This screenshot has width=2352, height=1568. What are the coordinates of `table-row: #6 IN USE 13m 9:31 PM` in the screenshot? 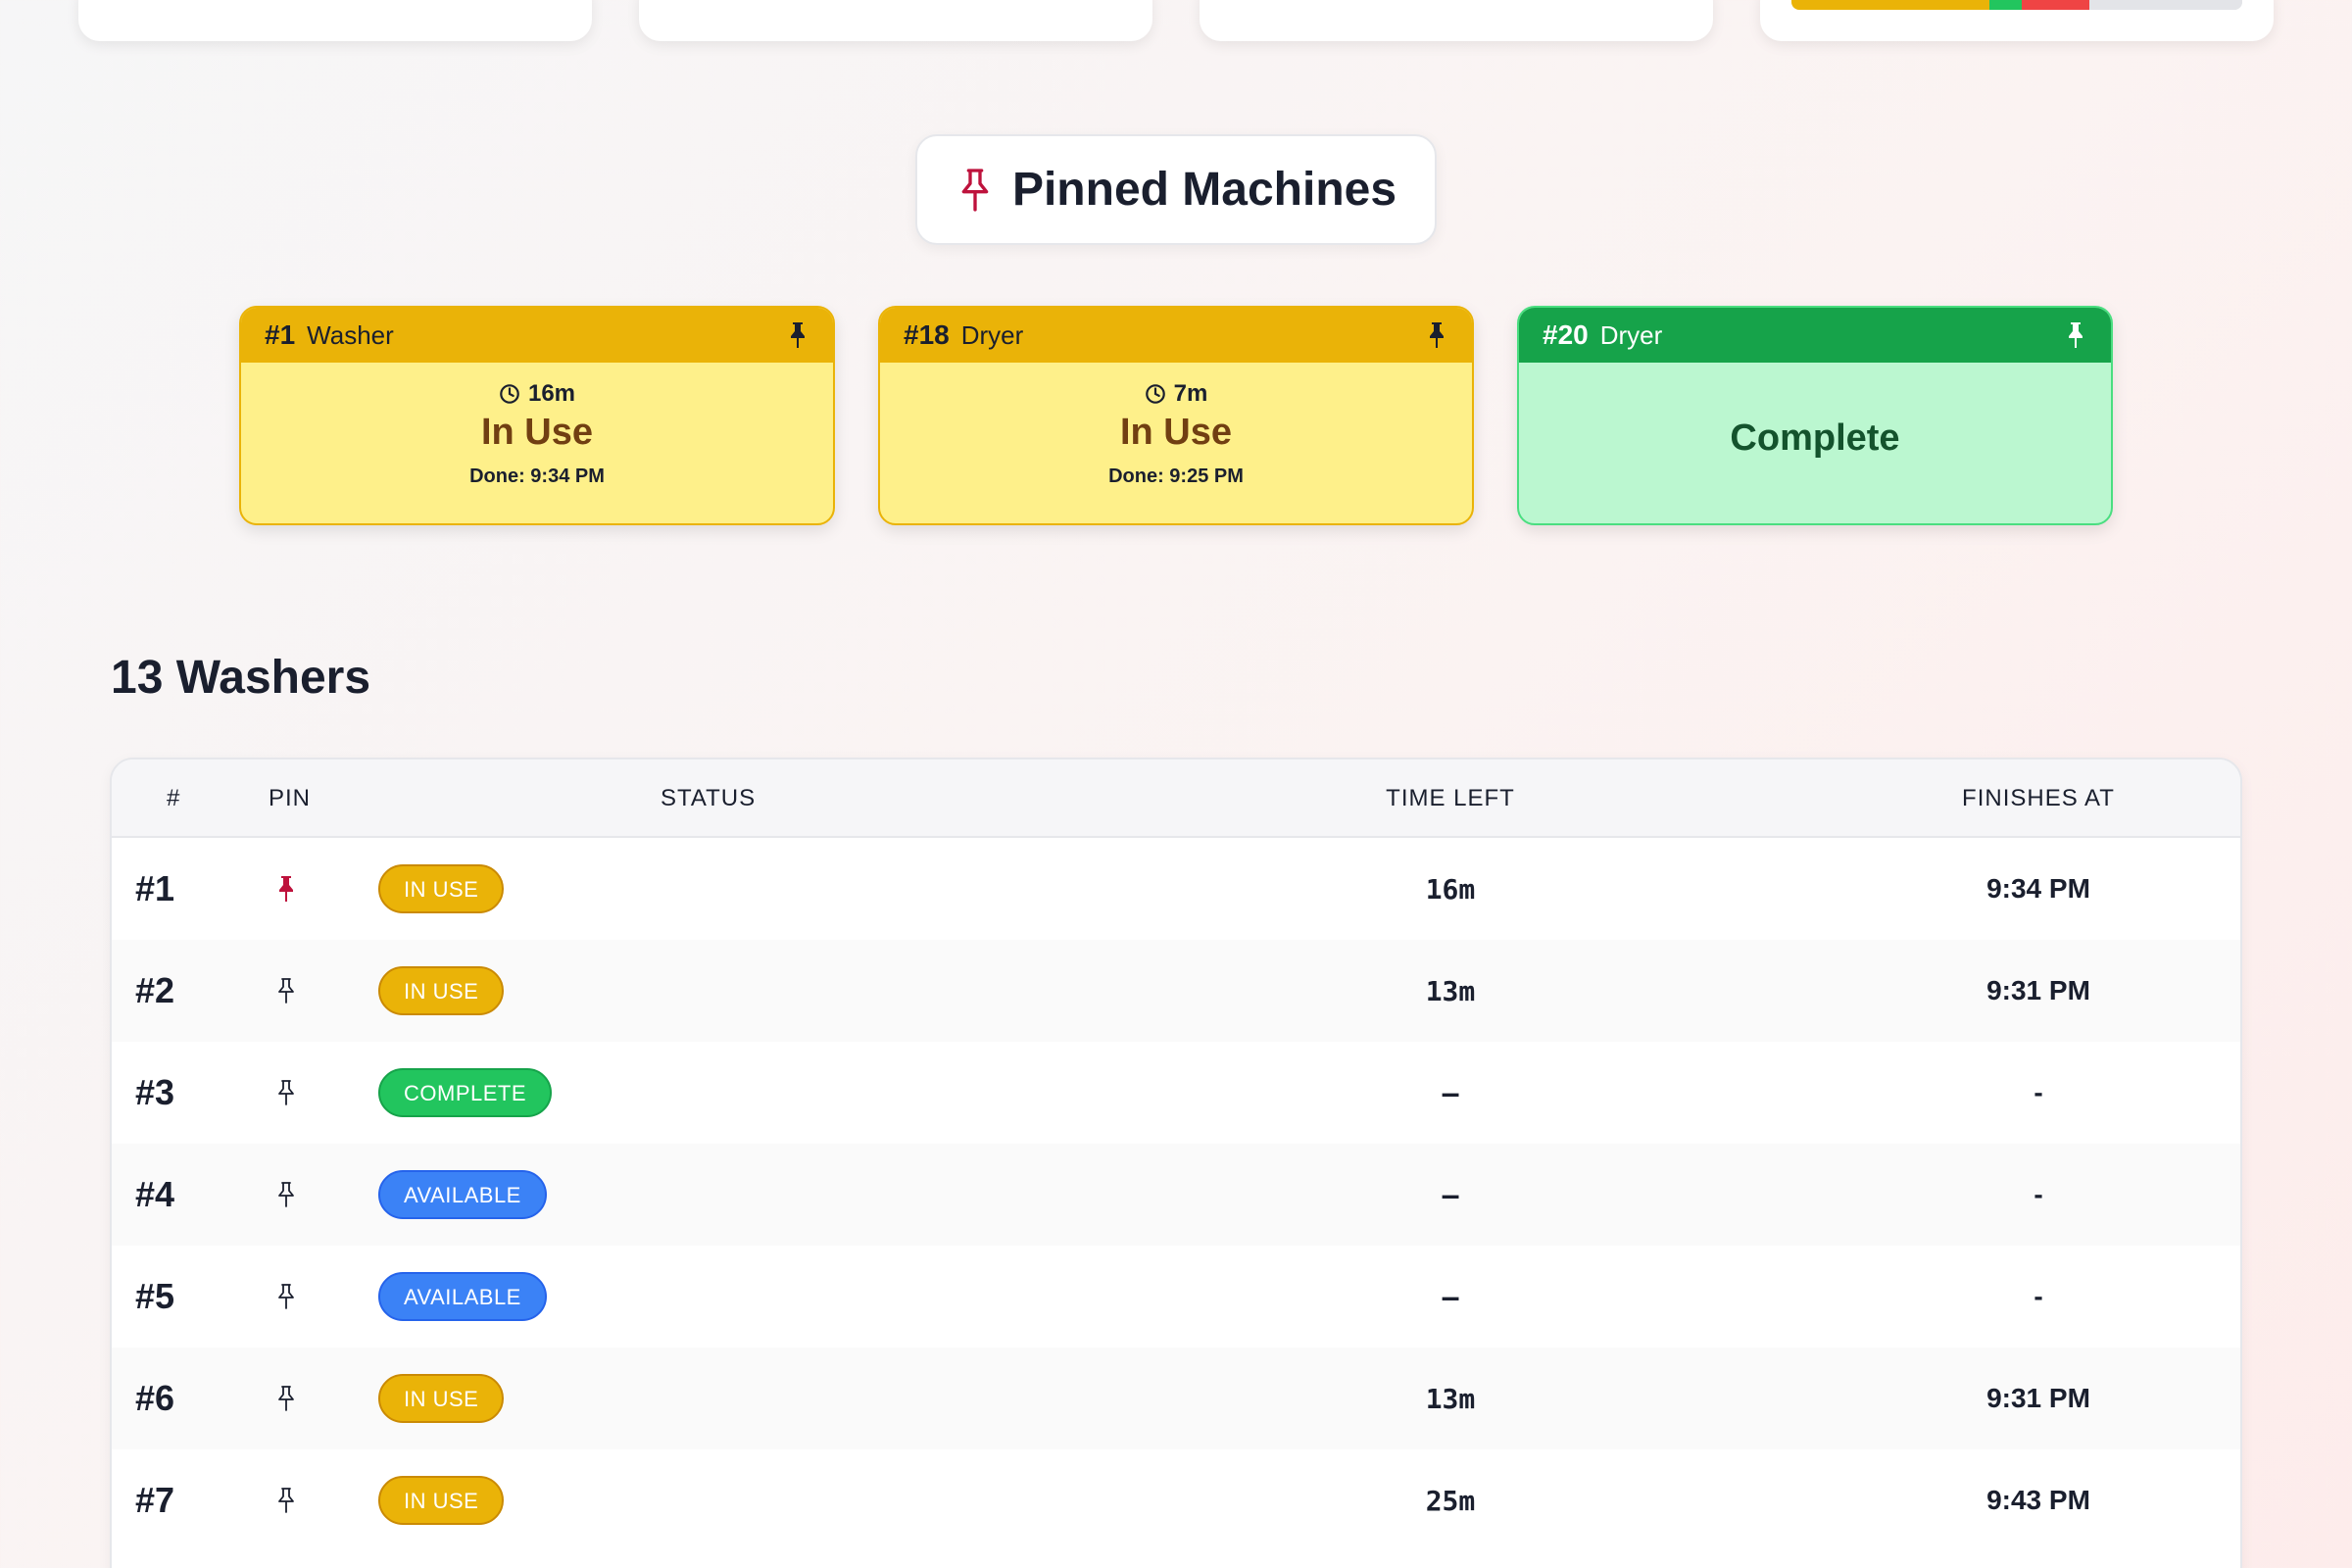 It's located at (1176, 1398).